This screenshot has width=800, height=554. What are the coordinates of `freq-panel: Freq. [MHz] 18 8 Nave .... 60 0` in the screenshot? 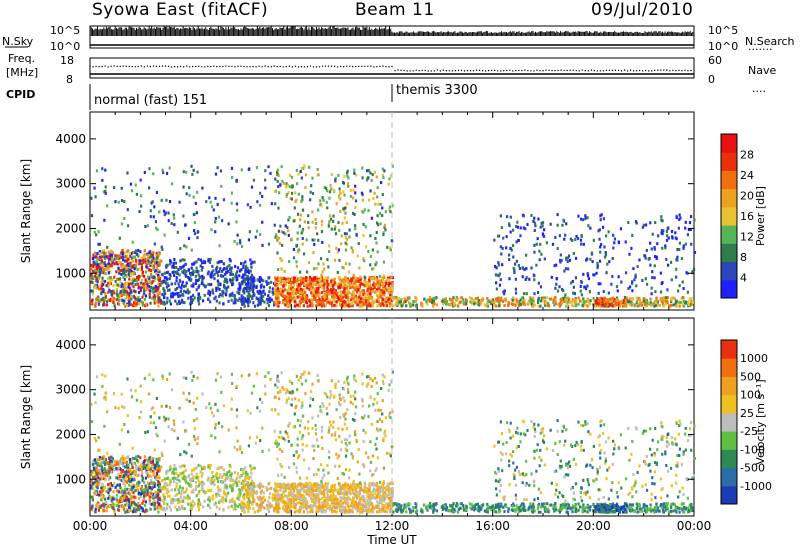 It's located at (391, 73).